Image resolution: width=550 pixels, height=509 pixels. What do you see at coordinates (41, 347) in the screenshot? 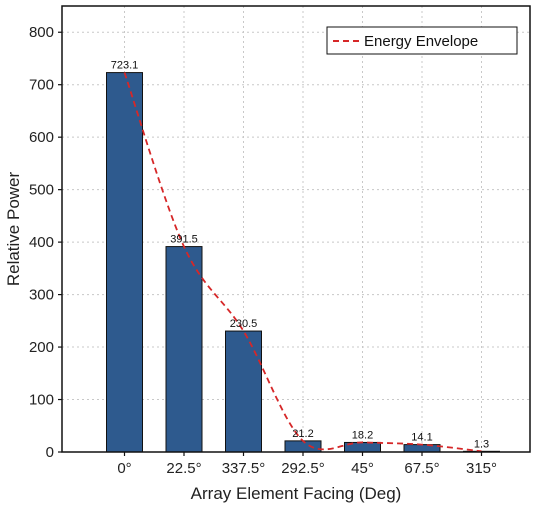
I see `y-tick-label-2: 200` at bounding box center [41, 347].